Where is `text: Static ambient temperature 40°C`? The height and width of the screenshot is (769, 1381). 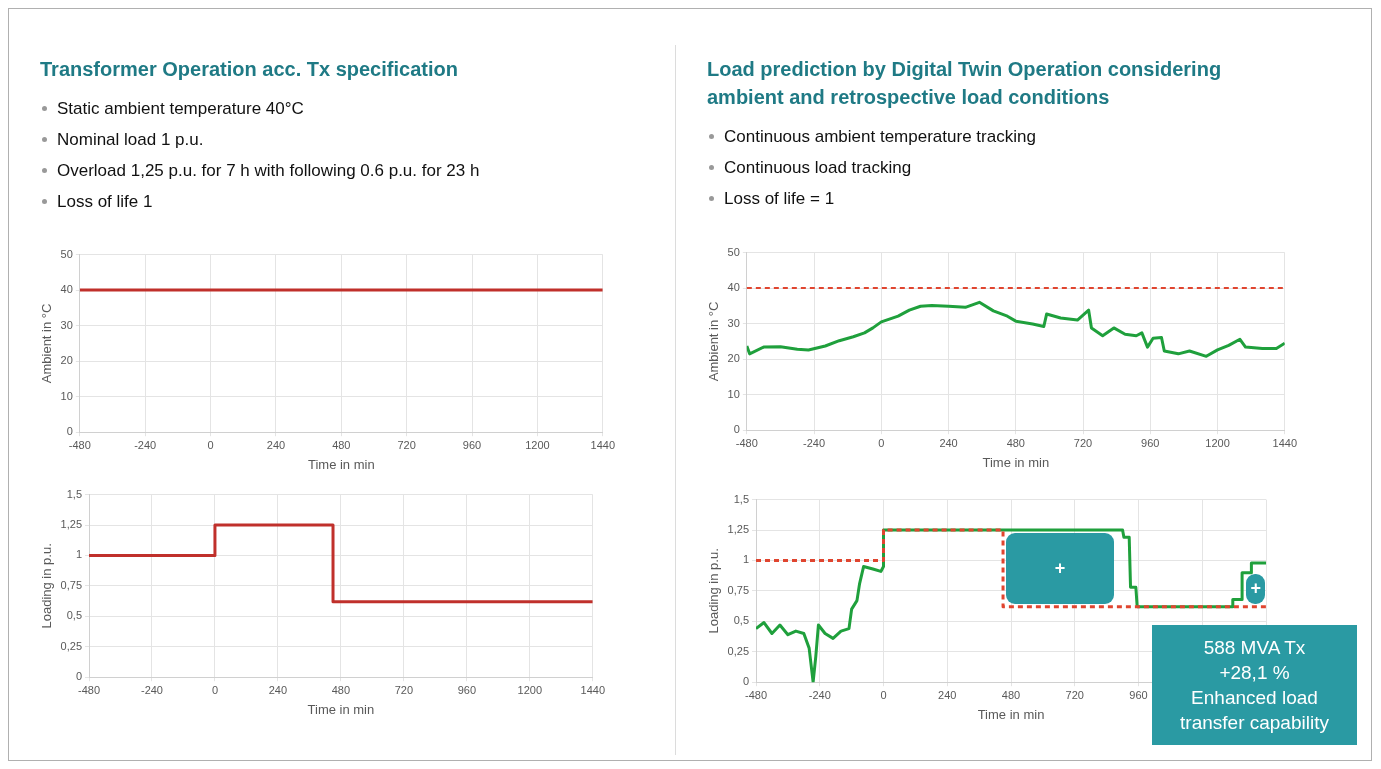 text: Static ambient temperature 40°C is located at coordinates (180, 108).